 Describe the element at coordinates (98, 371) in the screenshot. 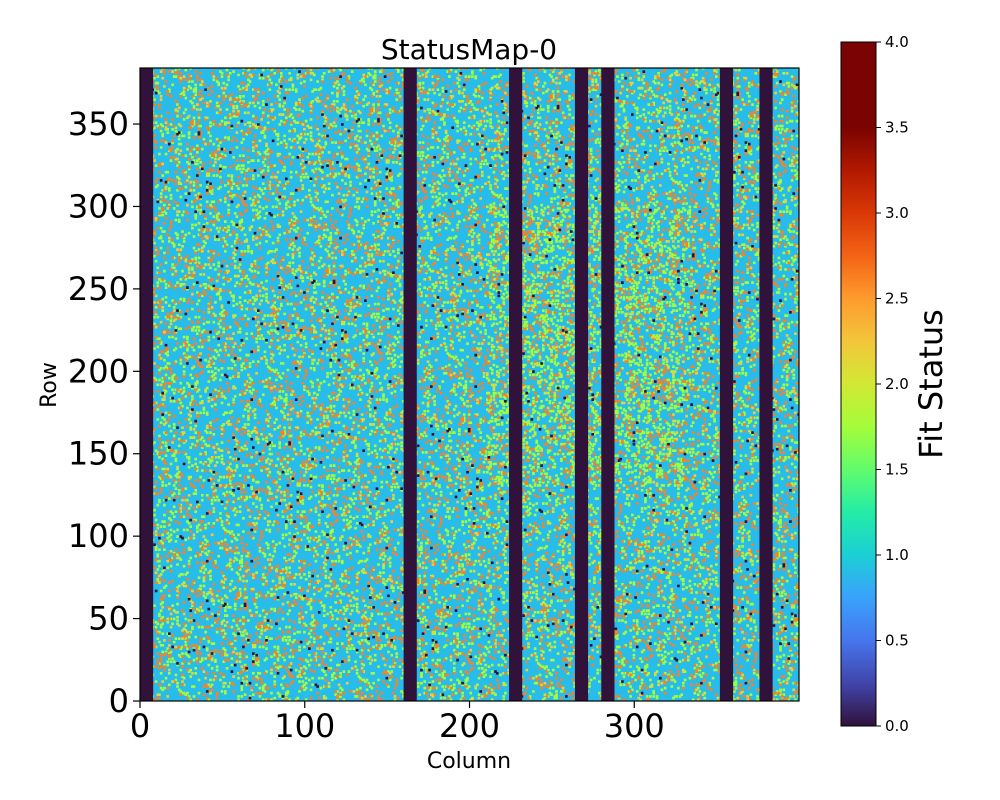

I see `y-tick-label: 200` at that location.